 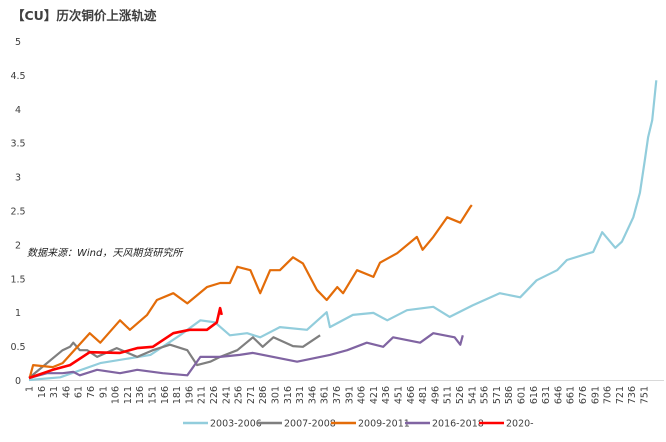 I want to click on x-tick-label: 406, so click(x=362, y=395).